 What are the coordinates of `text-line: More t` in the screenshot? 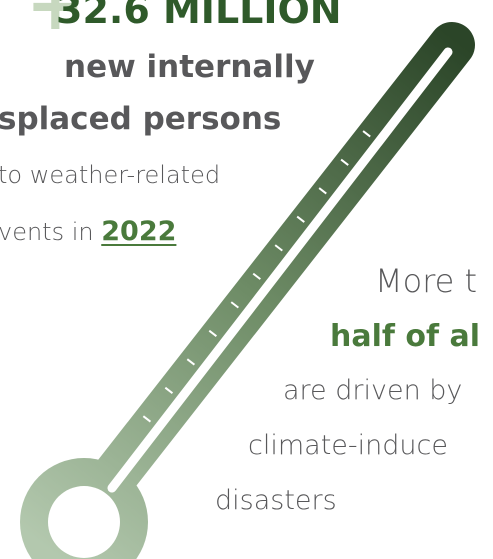 It's located at (426, 281).